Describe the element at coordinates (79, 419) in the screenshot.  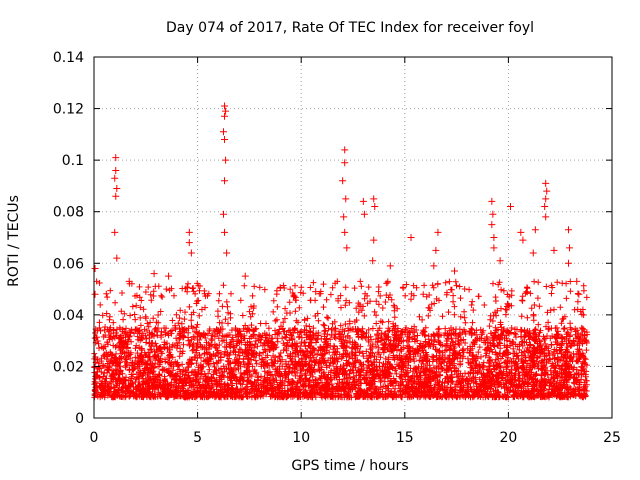
I see `y-tick-label: 0` at that location.